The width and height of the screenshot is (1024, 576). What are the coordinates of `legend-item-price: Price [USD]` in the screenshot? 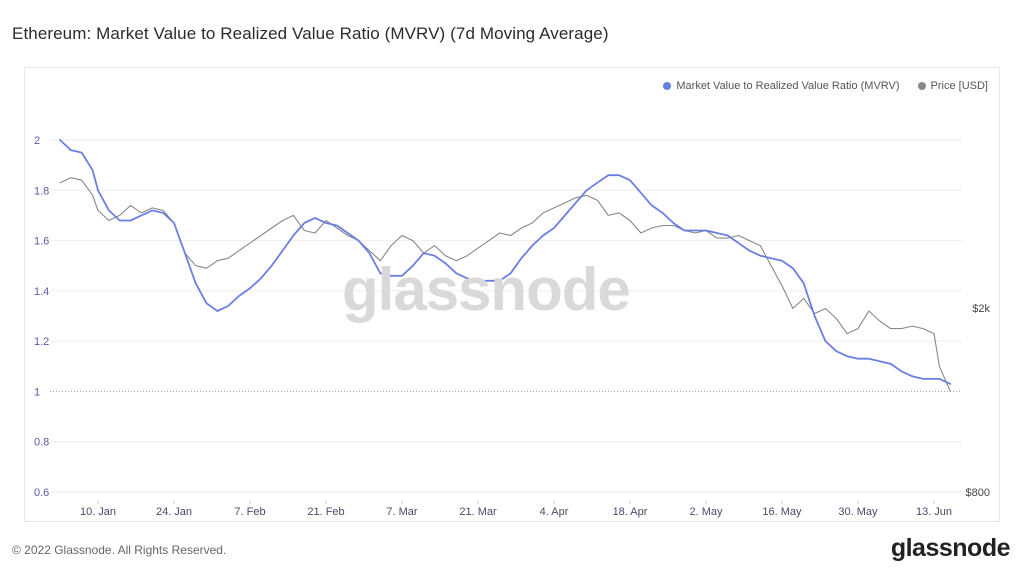 It's located at (952, 86).